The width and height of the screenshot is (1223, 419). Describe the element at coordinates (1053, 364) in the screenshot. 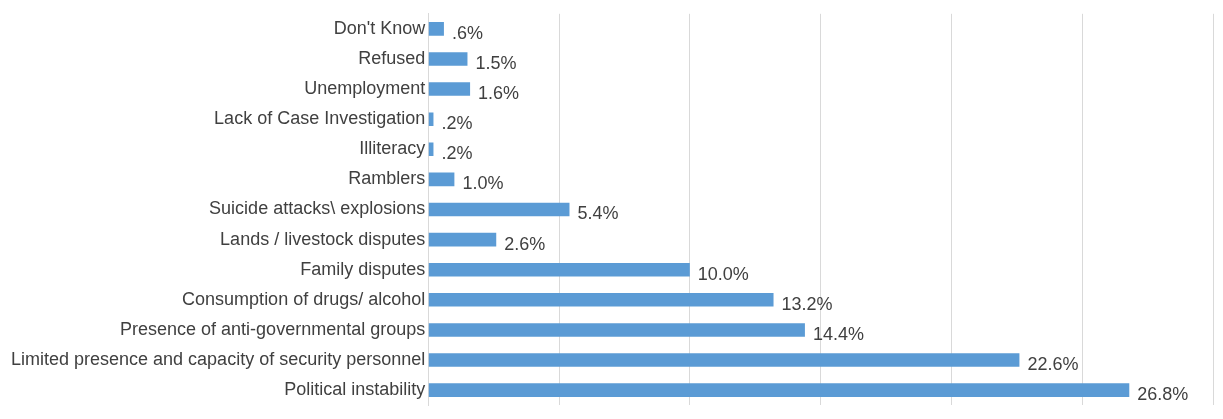

I see `data-label: 22.6%` at that location.